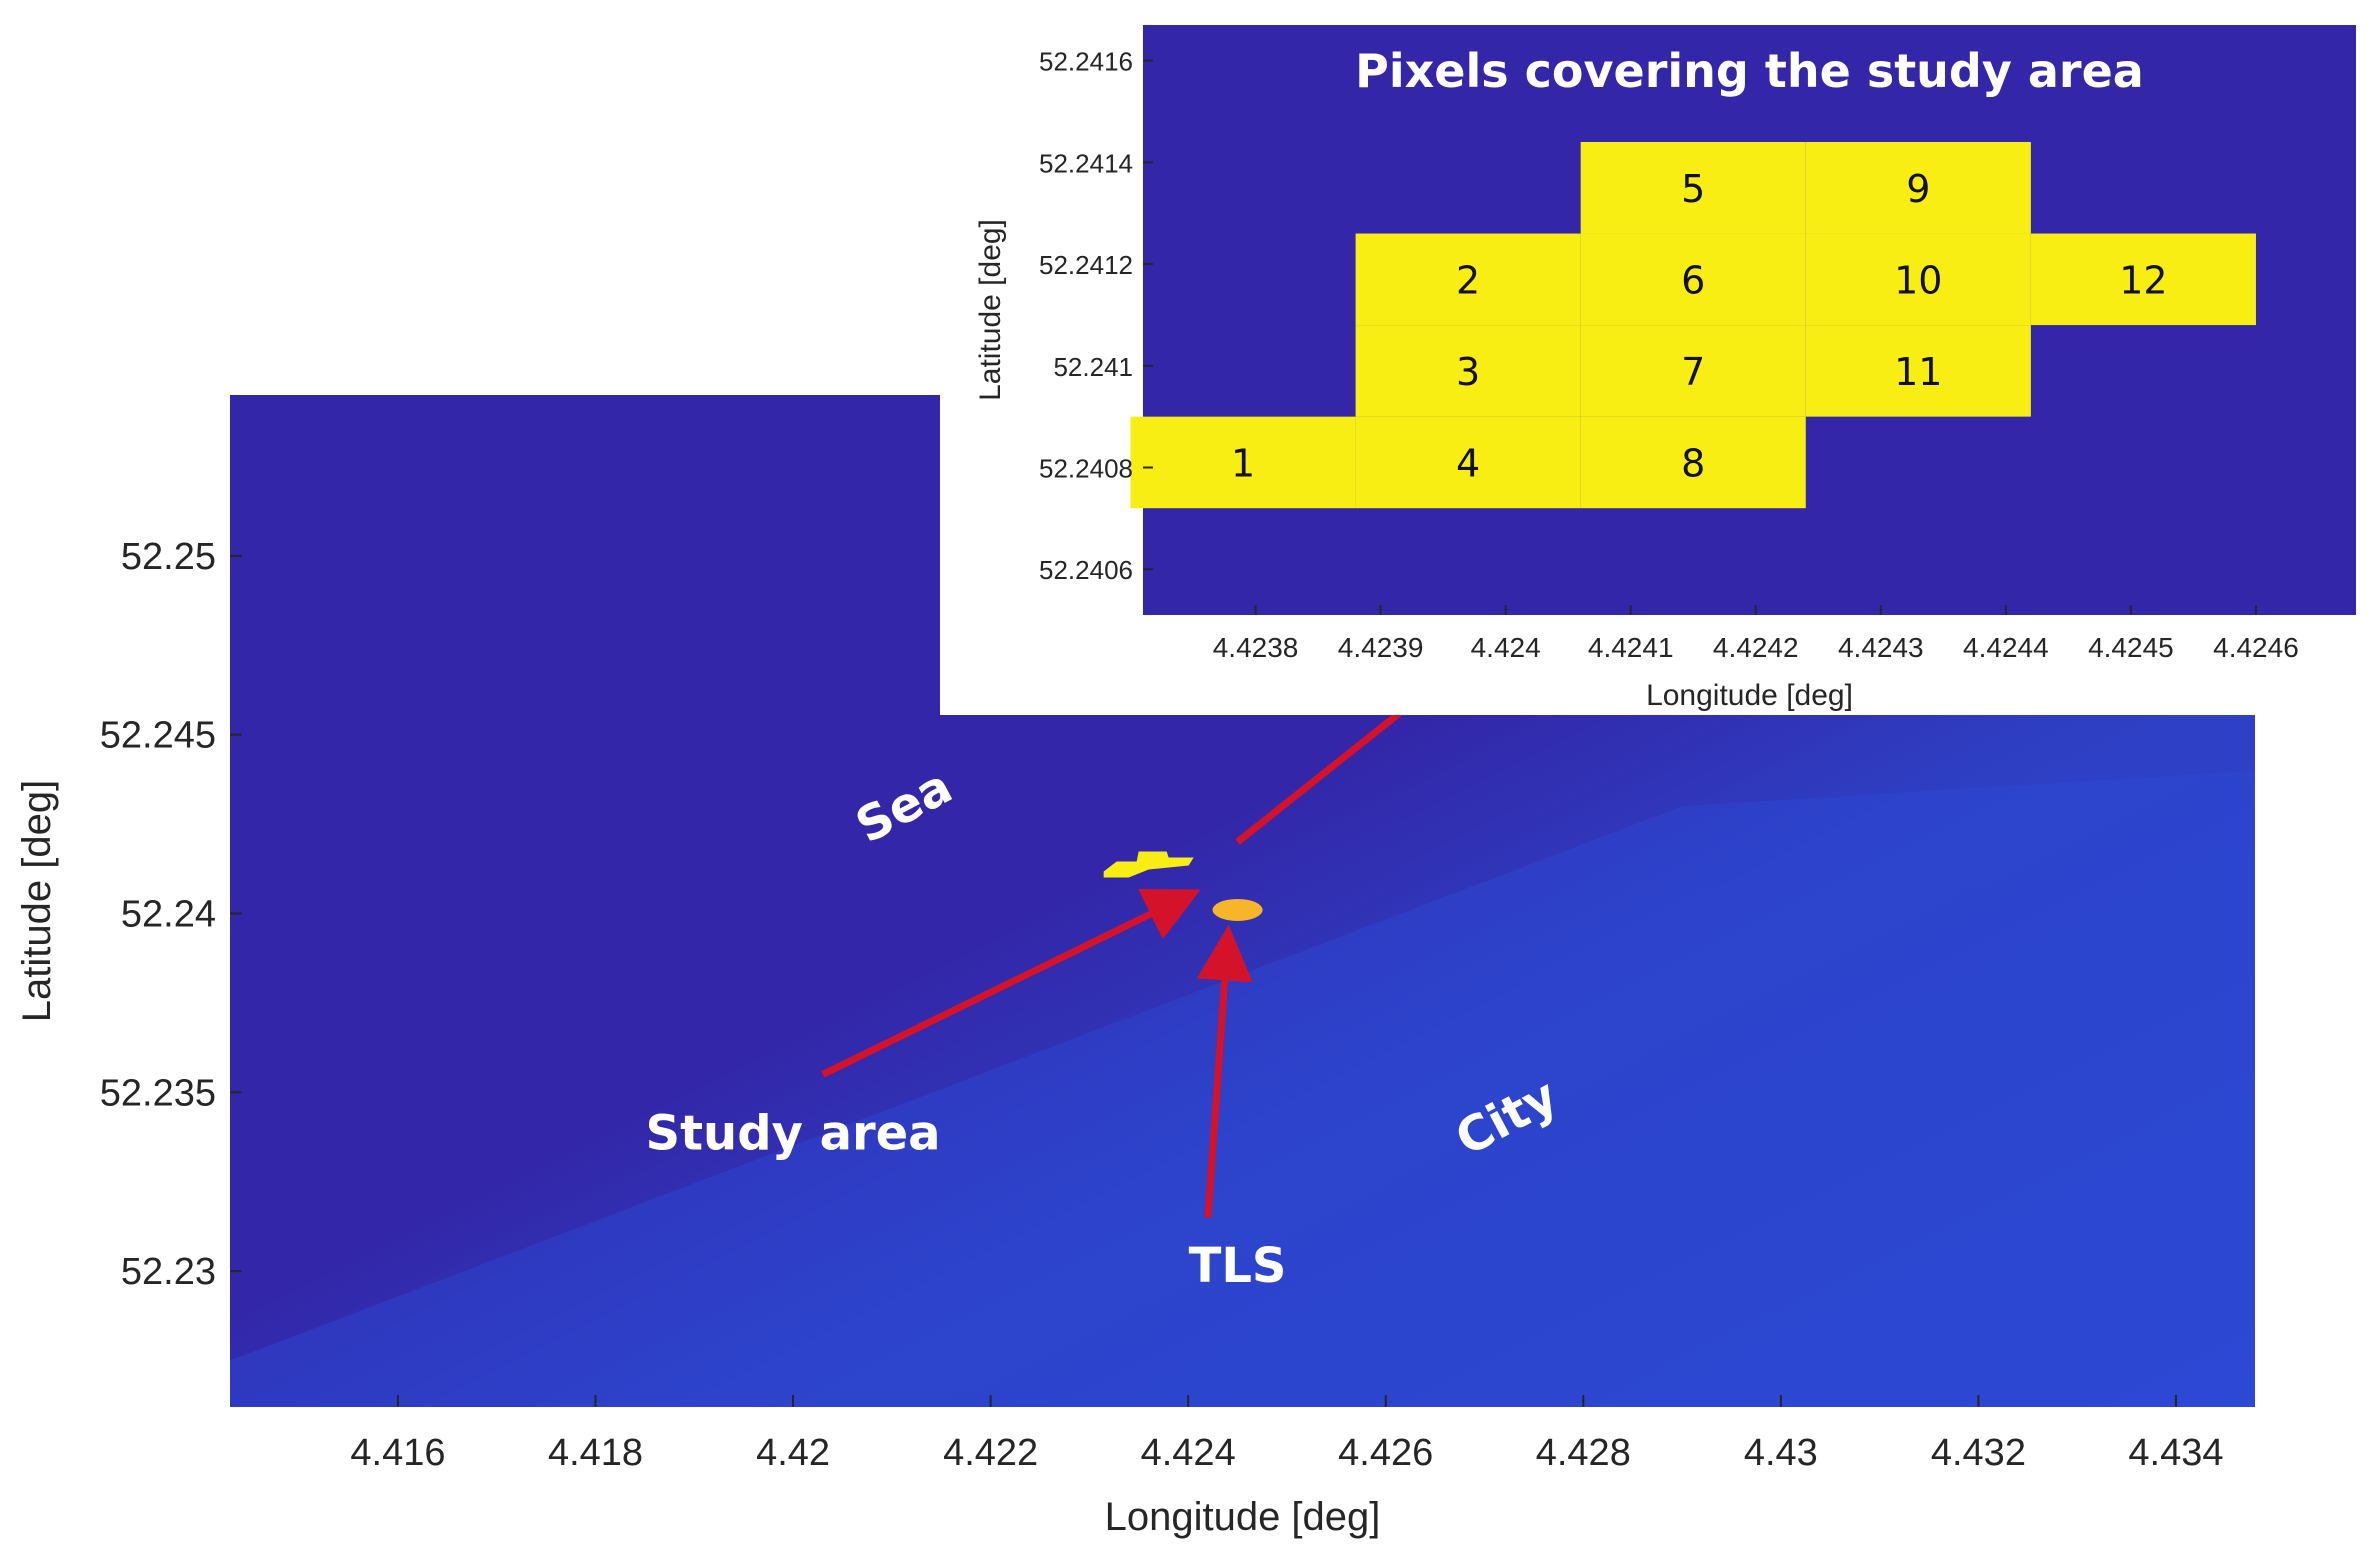 This screenshot has height=1566, width=2372. Describe the element at coordinates (168, 1272) in the screenshot. I see `main-y-tick-label: 52.23` at that location.